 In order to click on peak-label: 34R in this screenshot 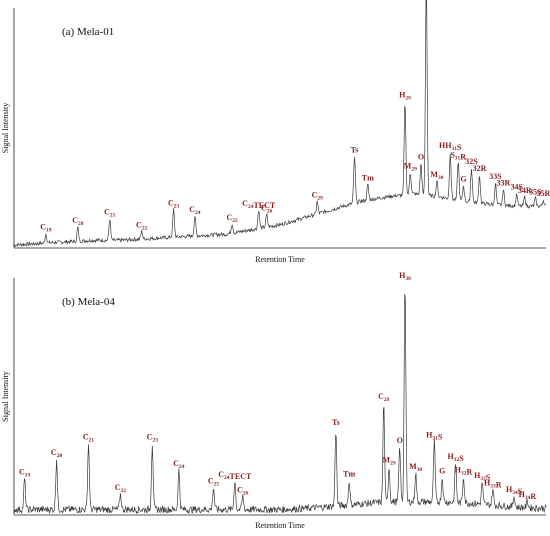, I will do `click(525, 190)`.